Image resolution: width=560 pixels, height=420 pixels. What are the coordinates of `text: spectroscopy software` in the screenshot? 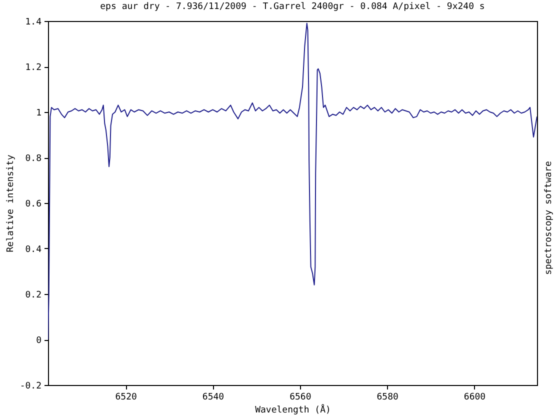 It's located at (549, 218).